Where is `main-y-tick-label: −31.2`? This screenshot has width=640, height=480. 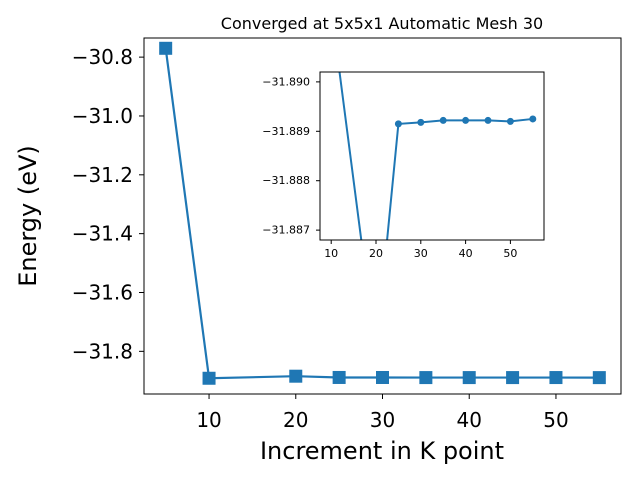
main-y-tick-label: −31.2 is located at coordinates (102, 175).